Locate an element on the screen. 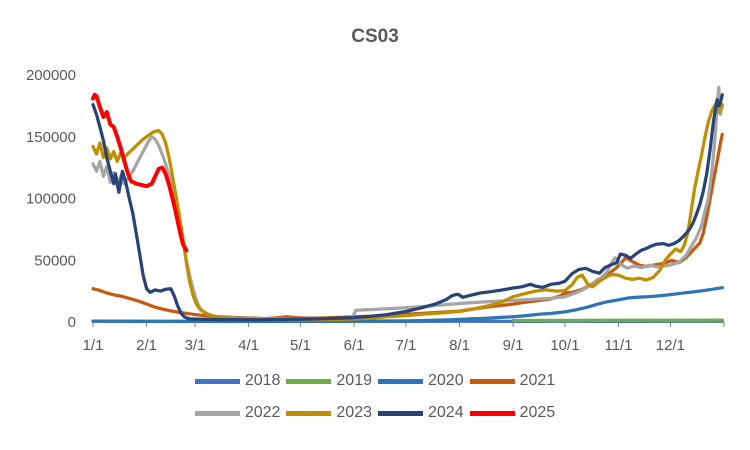 The width and height of the screenshot is (750, 450). legend-item-2025: 2025 is located at coordinates (512, 413).